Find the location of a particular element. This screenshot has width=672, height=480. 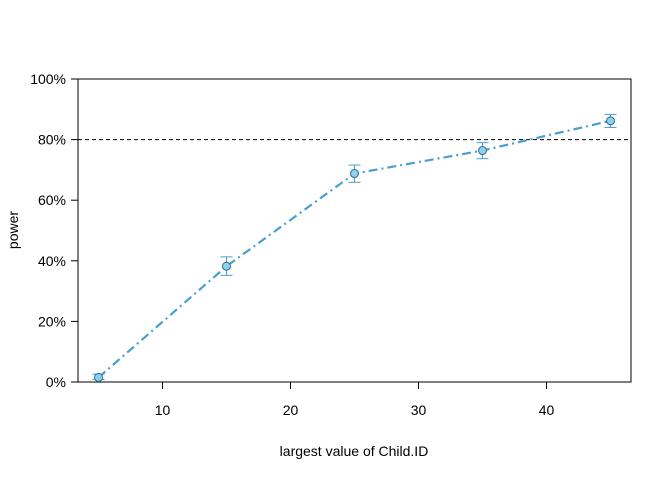

y-tick-label: 40% is located at coordinates (52, 261).